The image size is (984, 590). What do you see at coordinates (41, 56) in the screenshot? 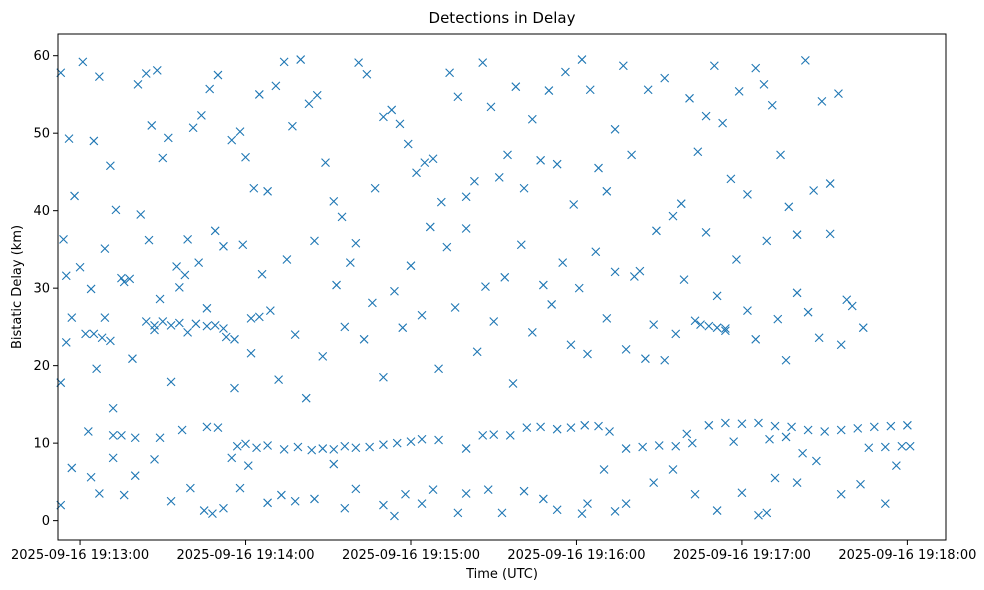
I see `y-tick-label: 60` at bounding box center [41, 56].